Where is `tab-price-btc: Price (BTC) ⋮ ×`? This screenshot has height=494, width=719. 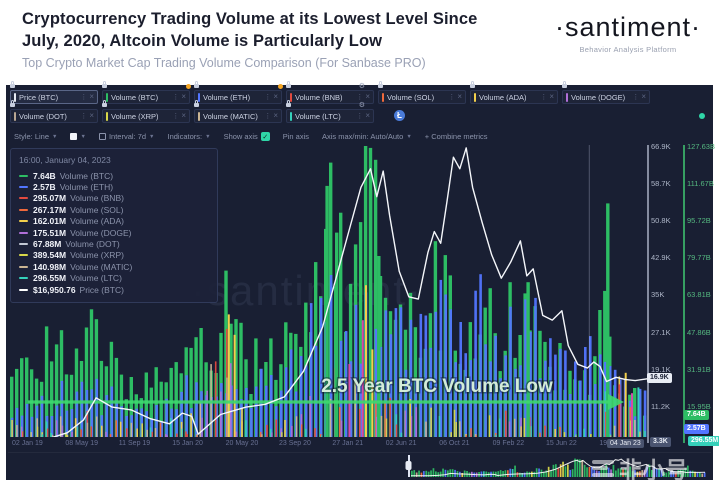
tab-price-btc: Price (BTC) ⋮ × is located at coordinates (54, 92).